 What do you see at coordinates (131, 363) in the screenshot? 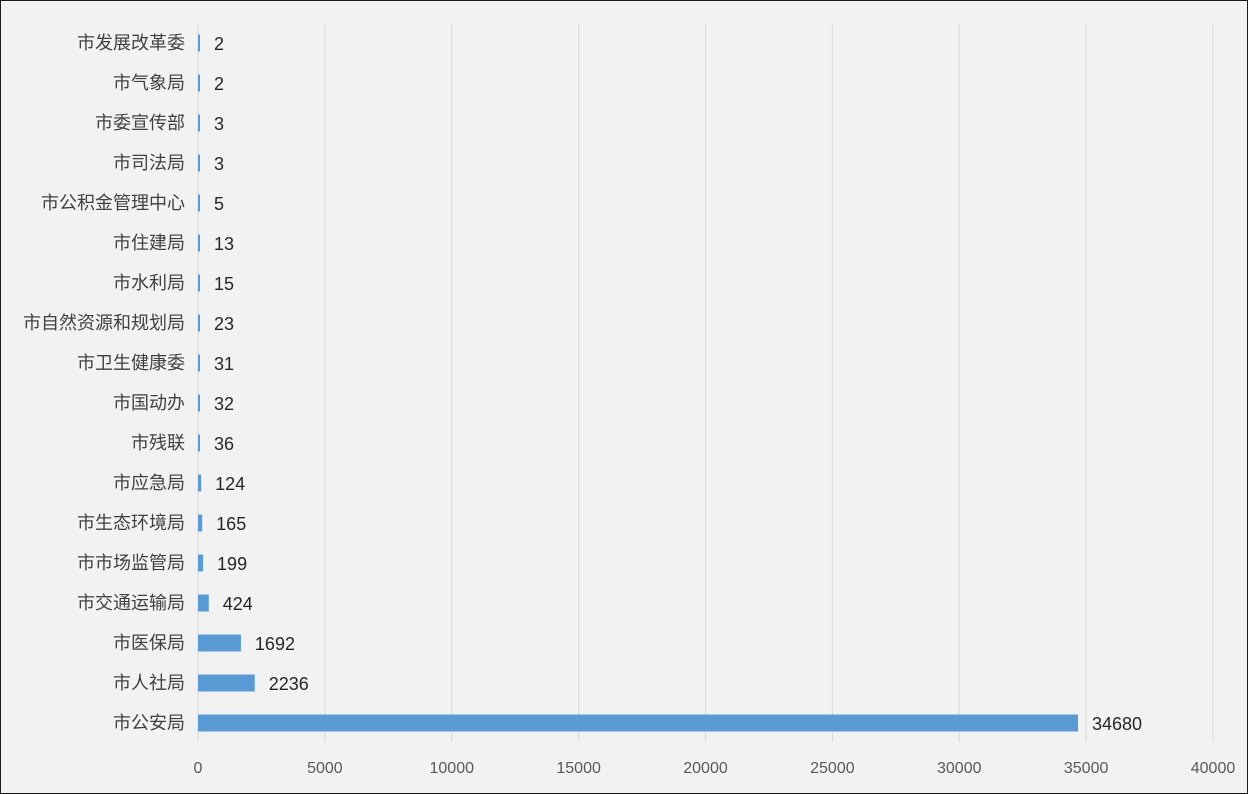
I see `category-label: 市卫生健康委` at bounding box center [131, 363].